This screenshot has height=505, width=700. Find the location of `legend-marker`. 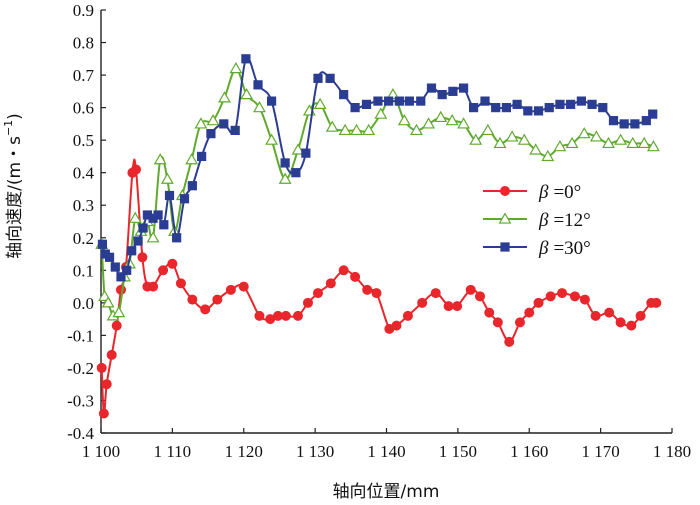

legend-marker is located at coordinates (505, 218).